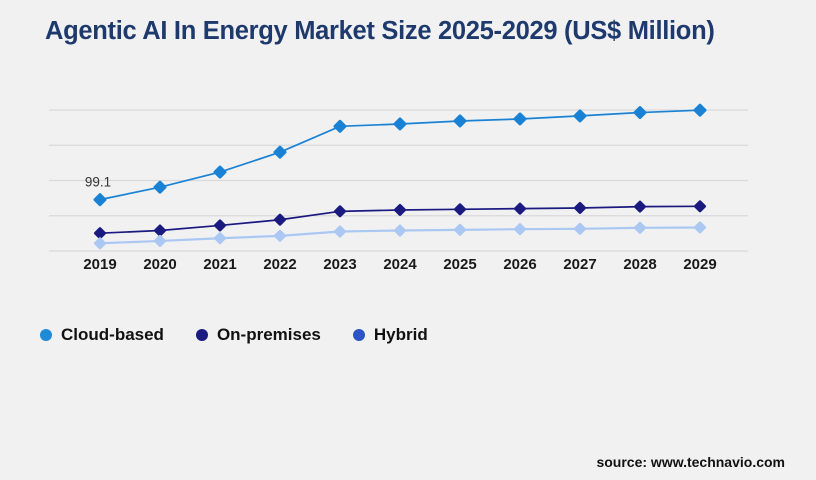  Describe the element at coordinates (639, 264) in the screenshot. I see `x-axis-label: 2028` at that location.